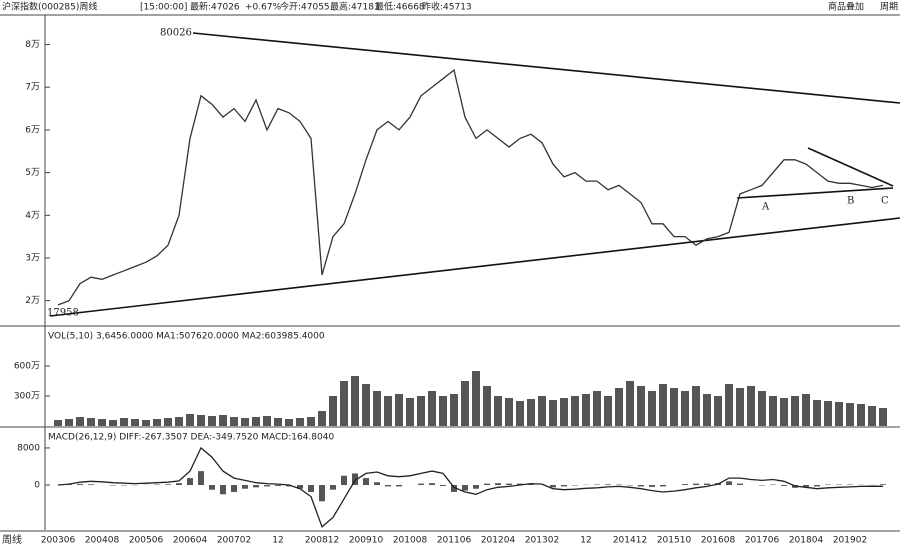 The image size is (900, 547). What do you see at coordinates (49, 7) in the screenshot?
I see `security-name: 沪深指数(000285)周线` at bounding box center [49, 7].